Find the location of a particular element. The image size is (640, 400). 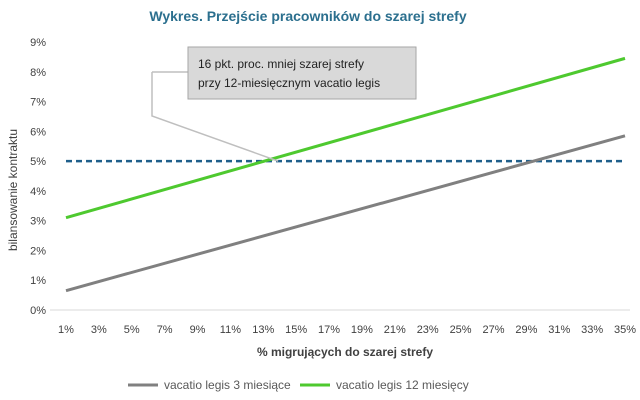

y-tick-label: 6% is located at coordinates (38, 132).